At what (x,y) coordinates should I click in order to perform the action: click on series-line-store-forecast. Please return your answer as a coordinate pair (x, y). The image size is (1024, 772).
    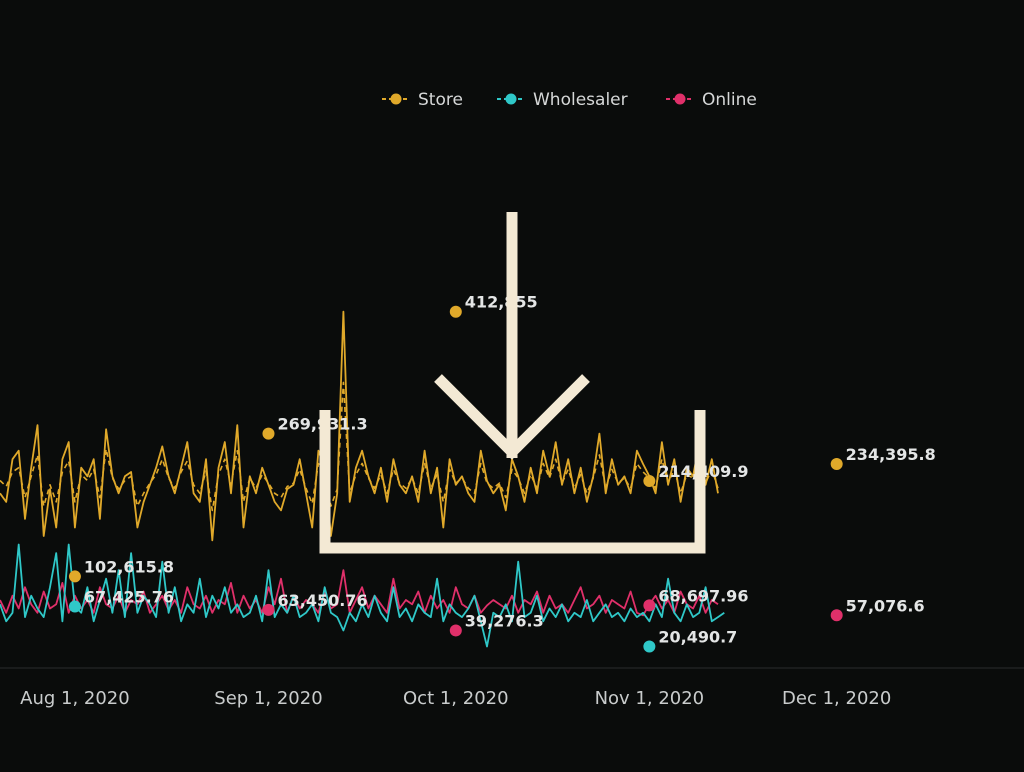
    Looking at the image, I should click on (359, 446).